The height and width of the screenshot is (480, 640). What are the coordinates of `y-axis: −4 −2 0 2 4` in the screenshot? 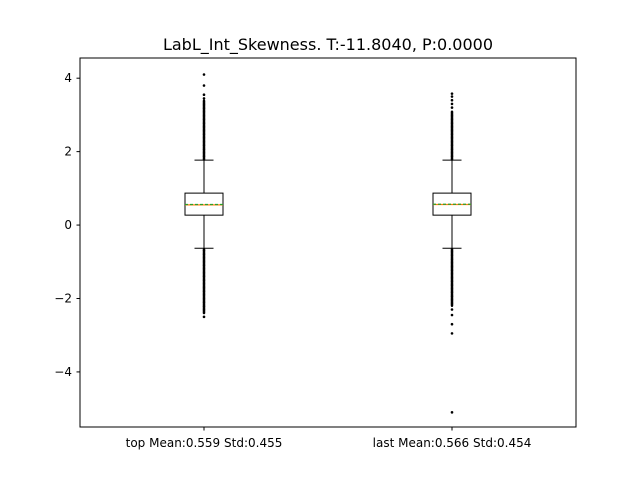 It's located at (67, 225).